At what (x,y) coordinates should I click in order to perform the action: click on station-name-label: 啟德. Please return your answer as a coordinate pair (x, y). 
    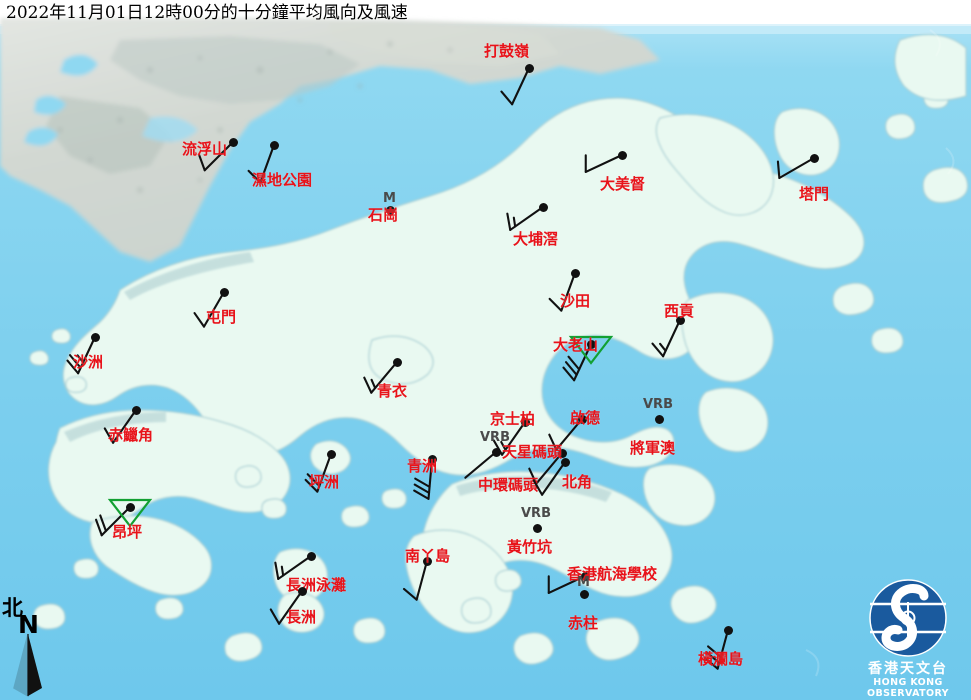
    Looking at the image, I should click on (585, 418).